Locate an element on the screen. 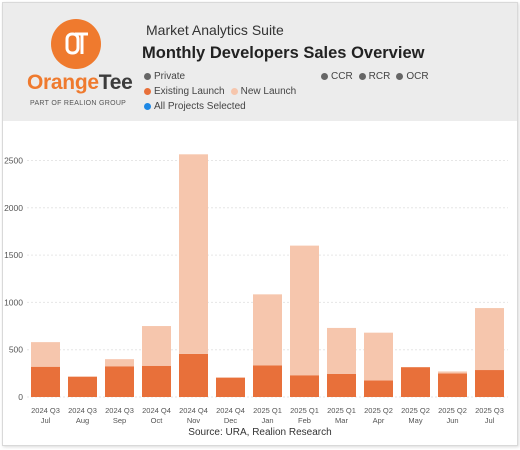 The image size is (520, 450). y-tick-label: 500 is located at coordinates (16, 350).